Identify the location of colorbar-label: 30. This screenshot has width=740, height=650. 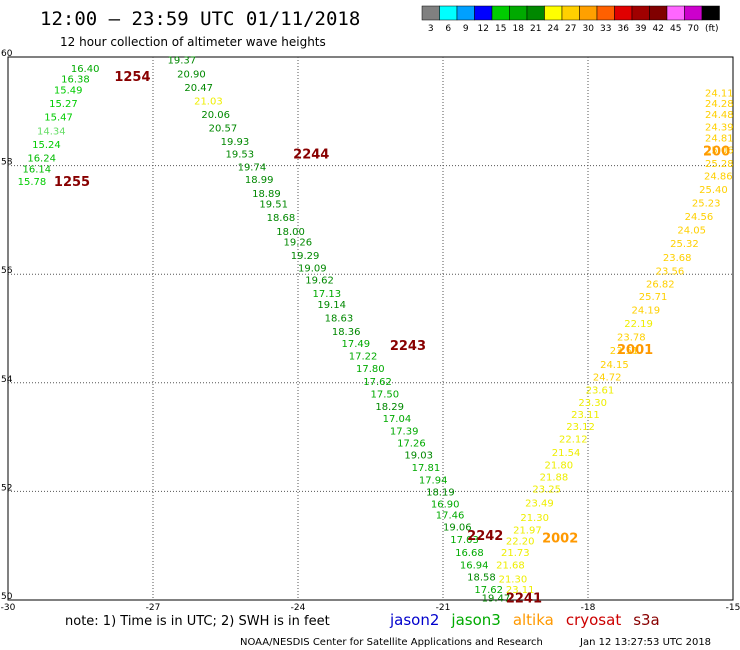
(589, 29).